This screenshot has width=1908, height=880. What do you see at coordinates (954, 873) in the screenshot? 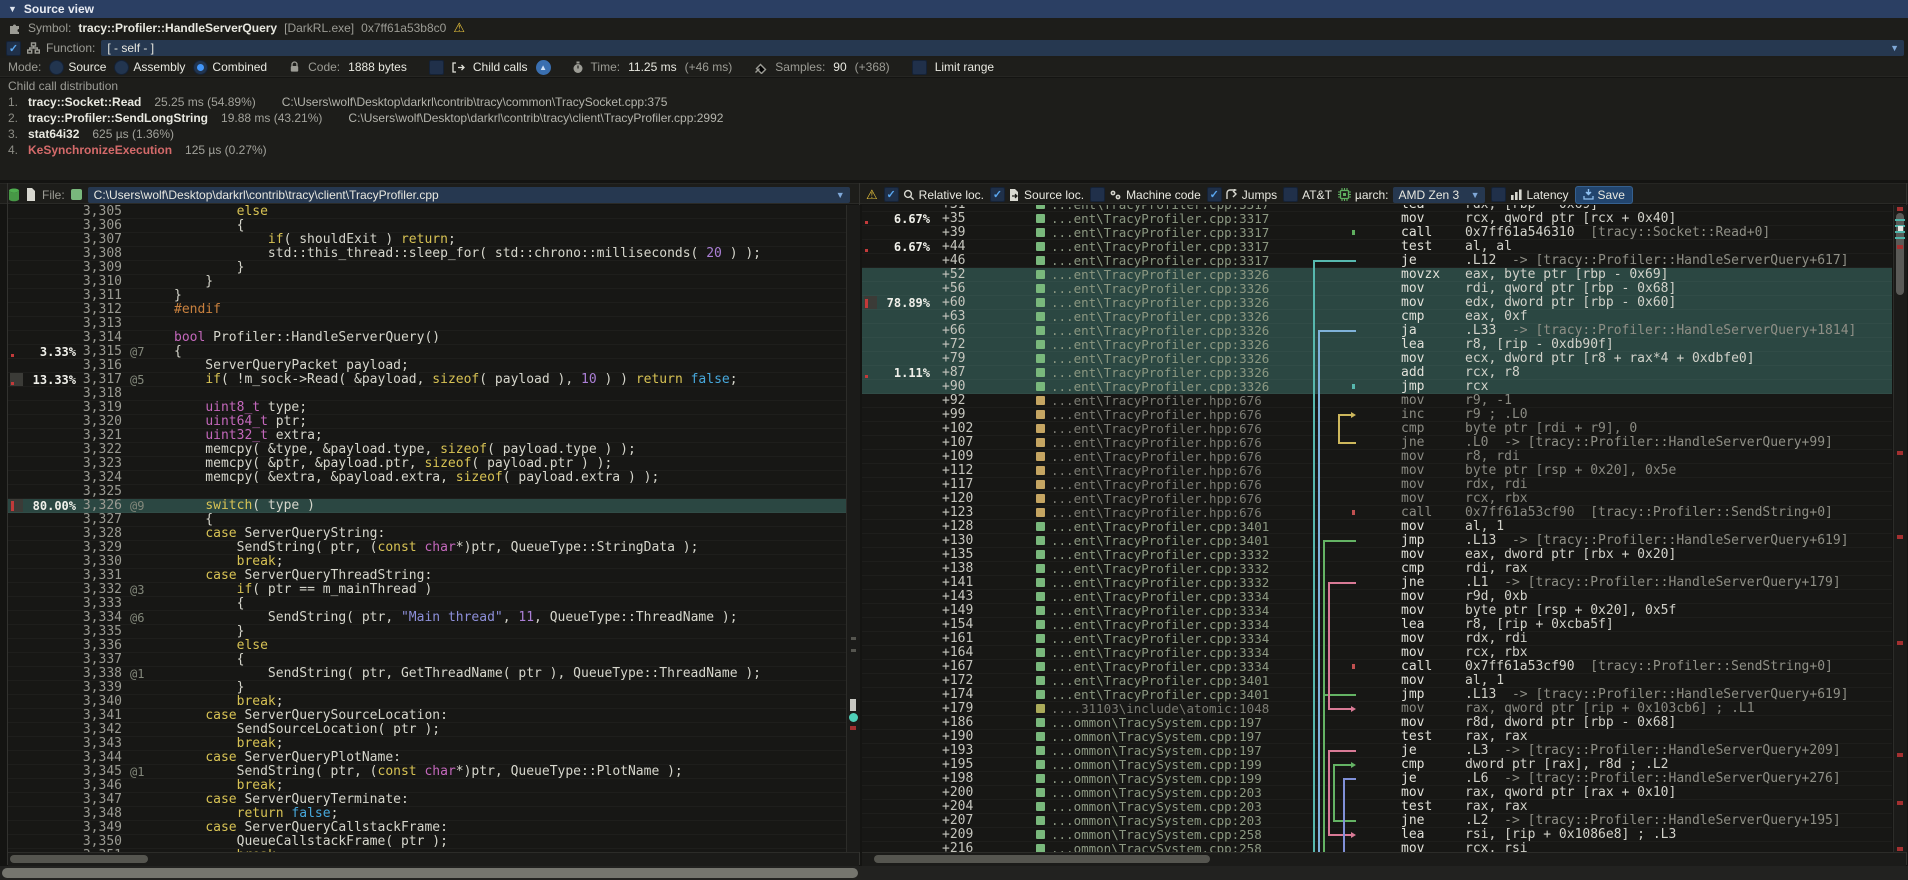
I see `window-horizontal-scrollbar` at bounding box center [954, 873].